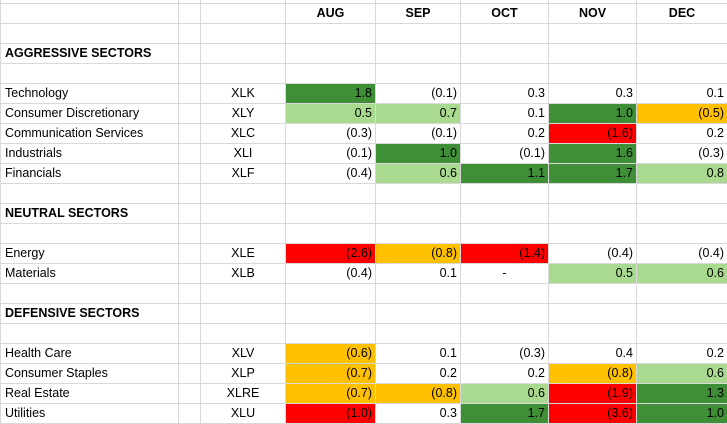 This screenshot has height=424, width=727. Describe the element at coordinates (330, 253) in the screenshot. I see `value-cell: (2.6)` at that location.